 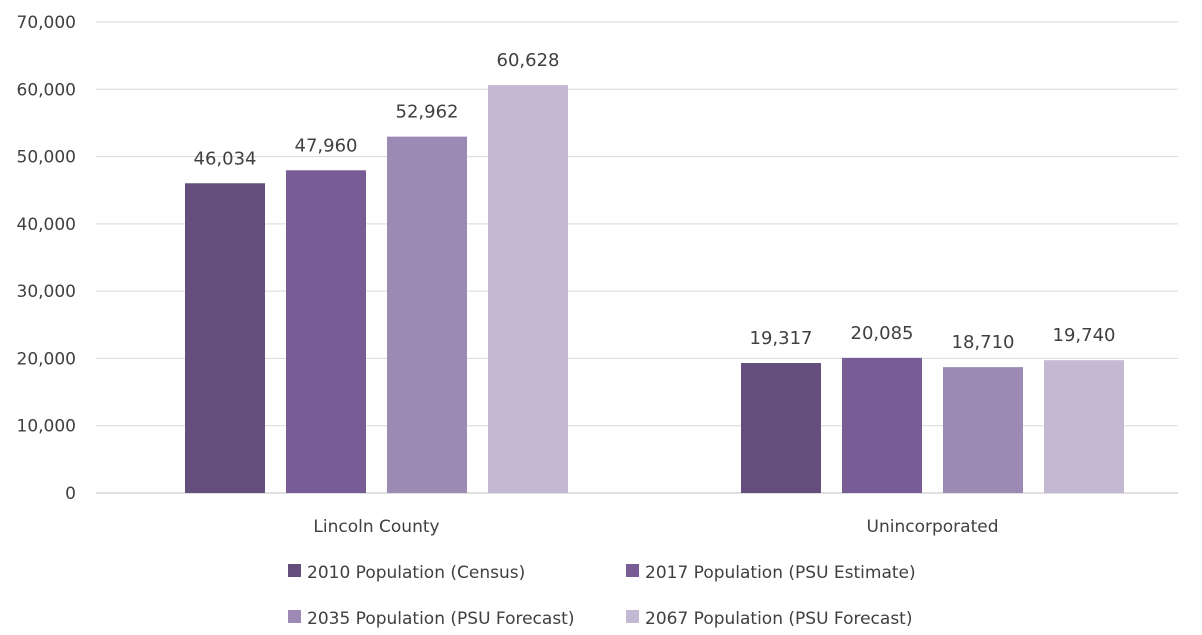 What do you see at coordinates (778, 619) in the screenshot?
I see `legend-label: 2067 Population (PSU Forecast)` at bounding box center [778, 619].